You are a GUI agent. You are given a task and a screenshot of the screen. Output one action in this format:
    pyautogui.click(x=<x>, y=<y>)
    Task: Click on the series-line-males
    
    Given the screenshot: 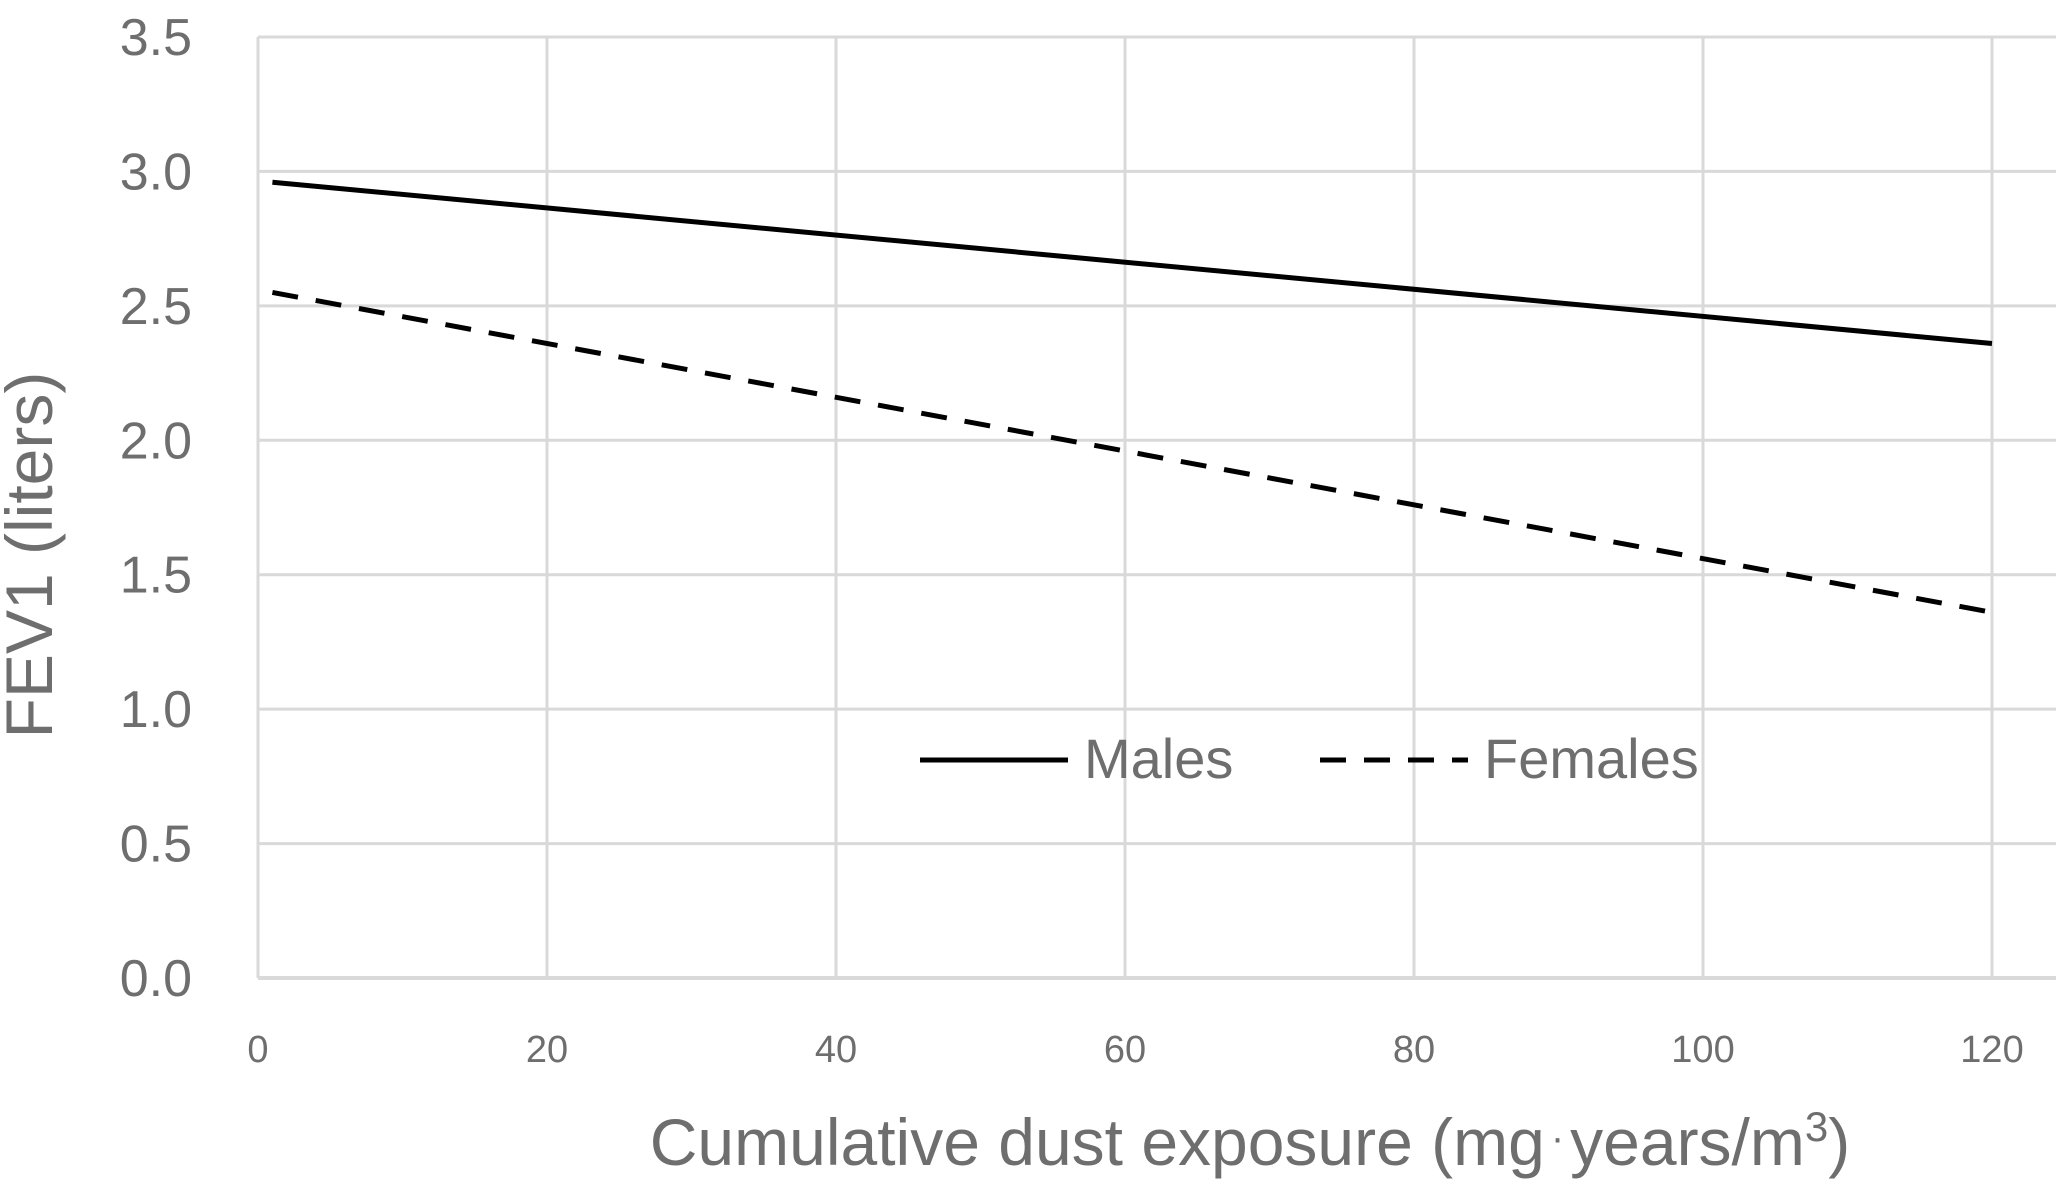 What is the action you would take?
    pyautogui.click(x=1132, y=262)
    